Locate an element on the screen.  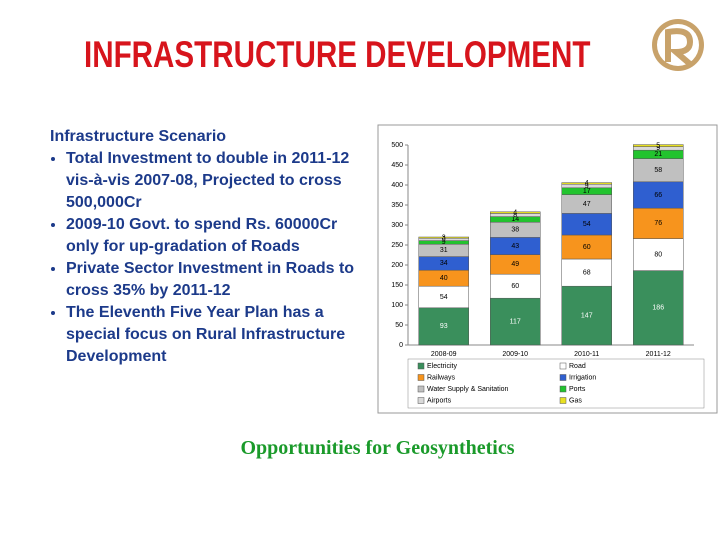
x-tick-label: 2009-10 is located at coordinates (515, 354).